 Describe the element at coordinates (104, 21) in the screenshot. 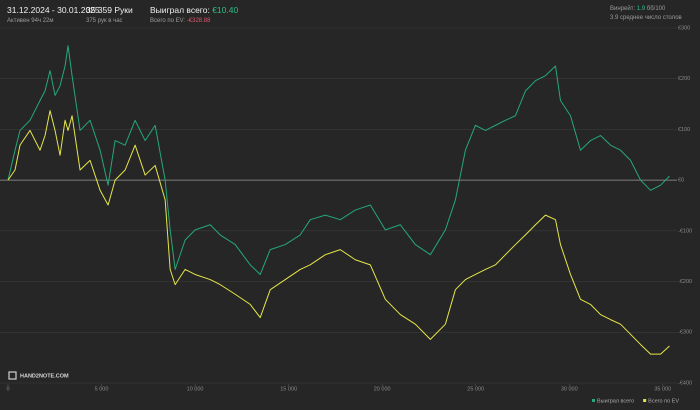

I see `hands-per-hour: 375 рук в час` at that location.